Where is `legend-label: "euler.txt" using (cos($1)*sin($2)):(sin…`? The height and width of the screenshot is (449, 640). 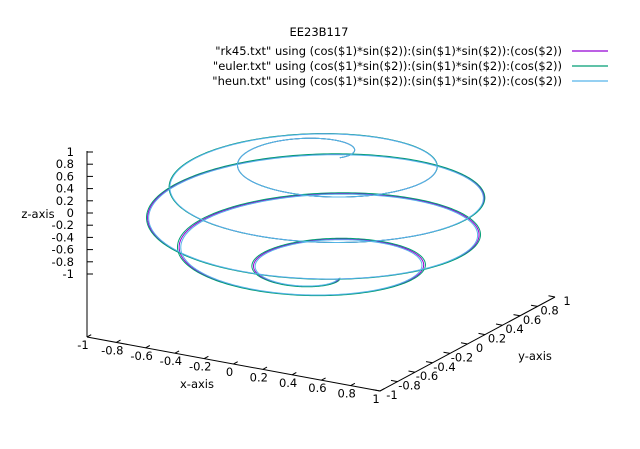
legend-label: "euler.txt" using (cos($1)*sin($2)):(sin… is located at coordinates (387, 66).